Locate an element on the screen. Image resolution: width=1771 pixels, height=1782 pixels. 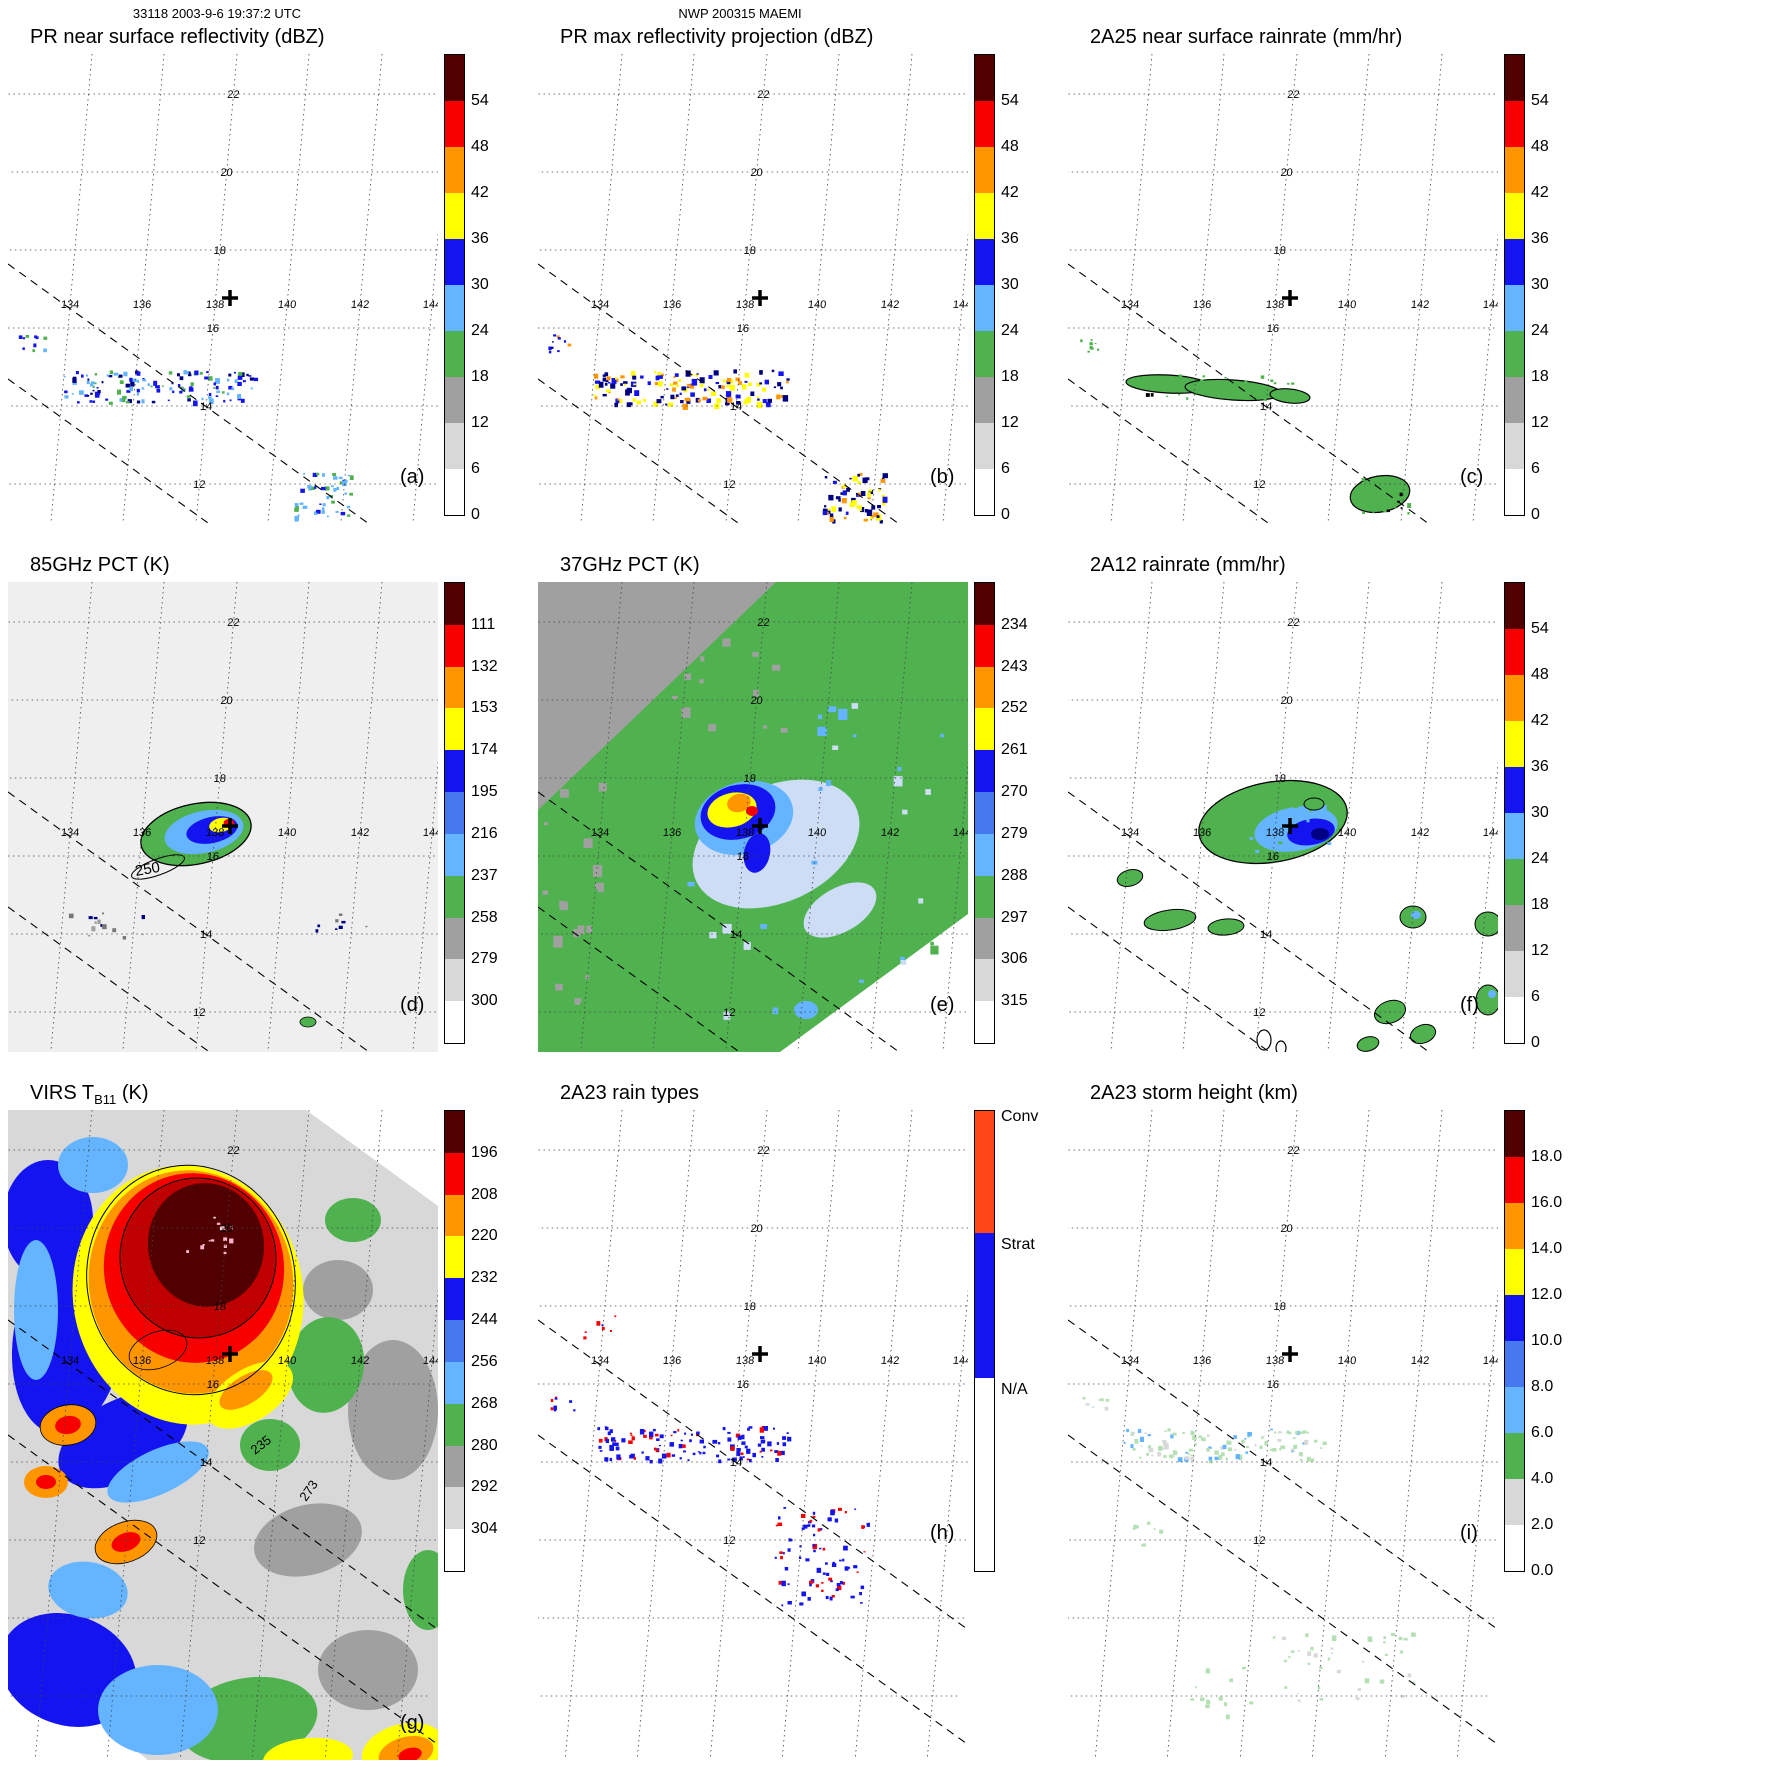
map-grid-labels: 134136138140142144222018161412 is located at coordinates (1309, 1346).